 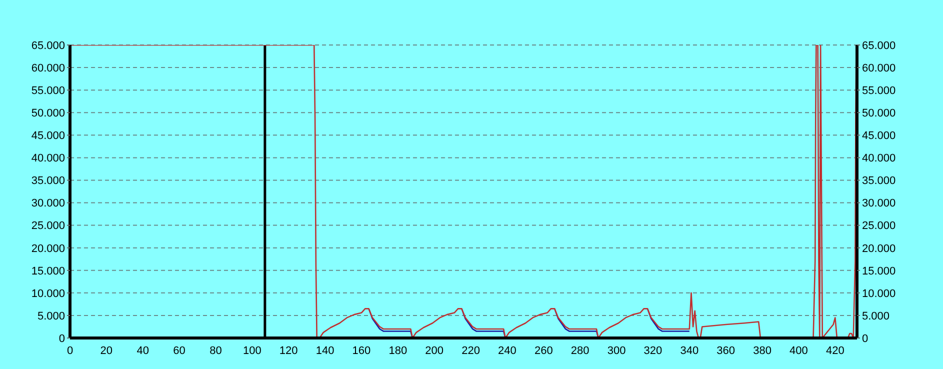 What do you see at coordinates (61, 338) in the screenshot?
I see `y-tick-label: 0` at bounding box center [61, 338].